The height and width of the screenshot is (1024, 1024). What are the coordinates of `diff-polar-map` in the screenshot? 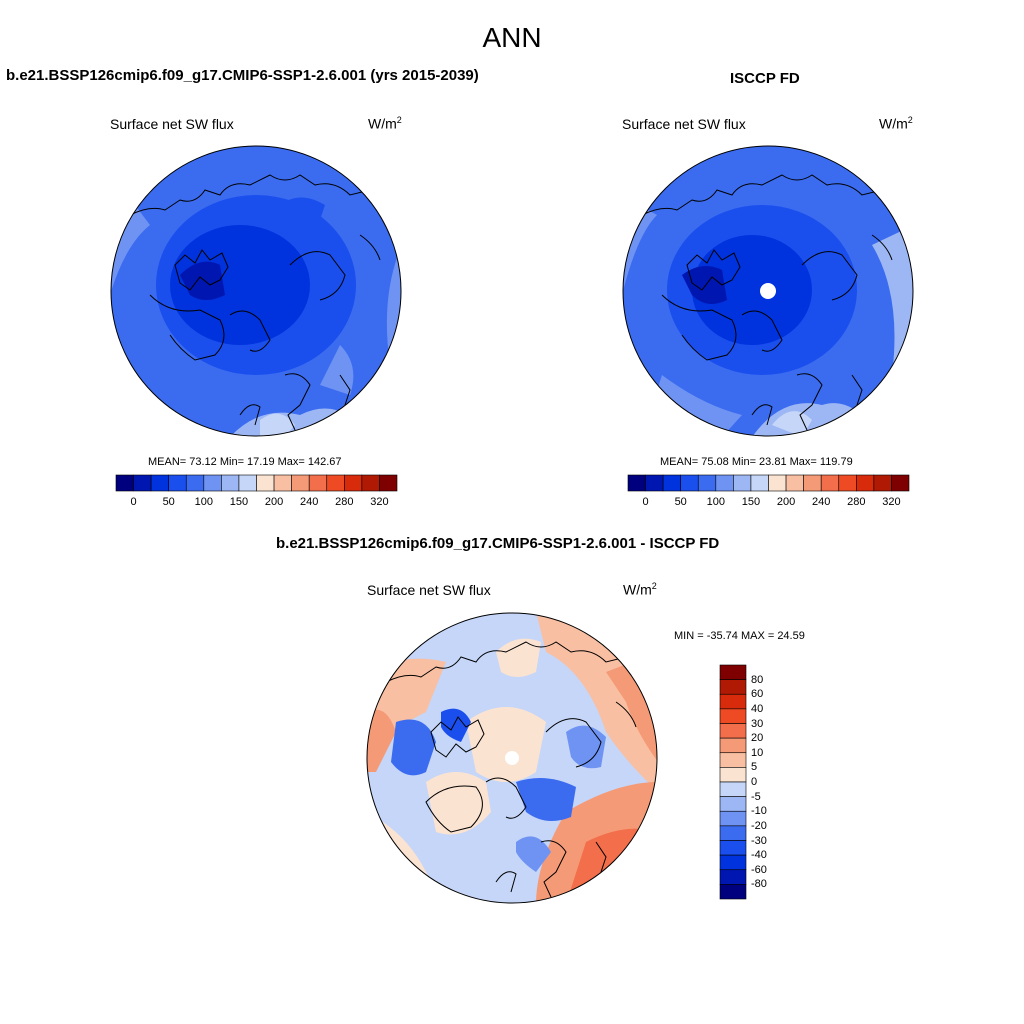 It's located at (512, 758).